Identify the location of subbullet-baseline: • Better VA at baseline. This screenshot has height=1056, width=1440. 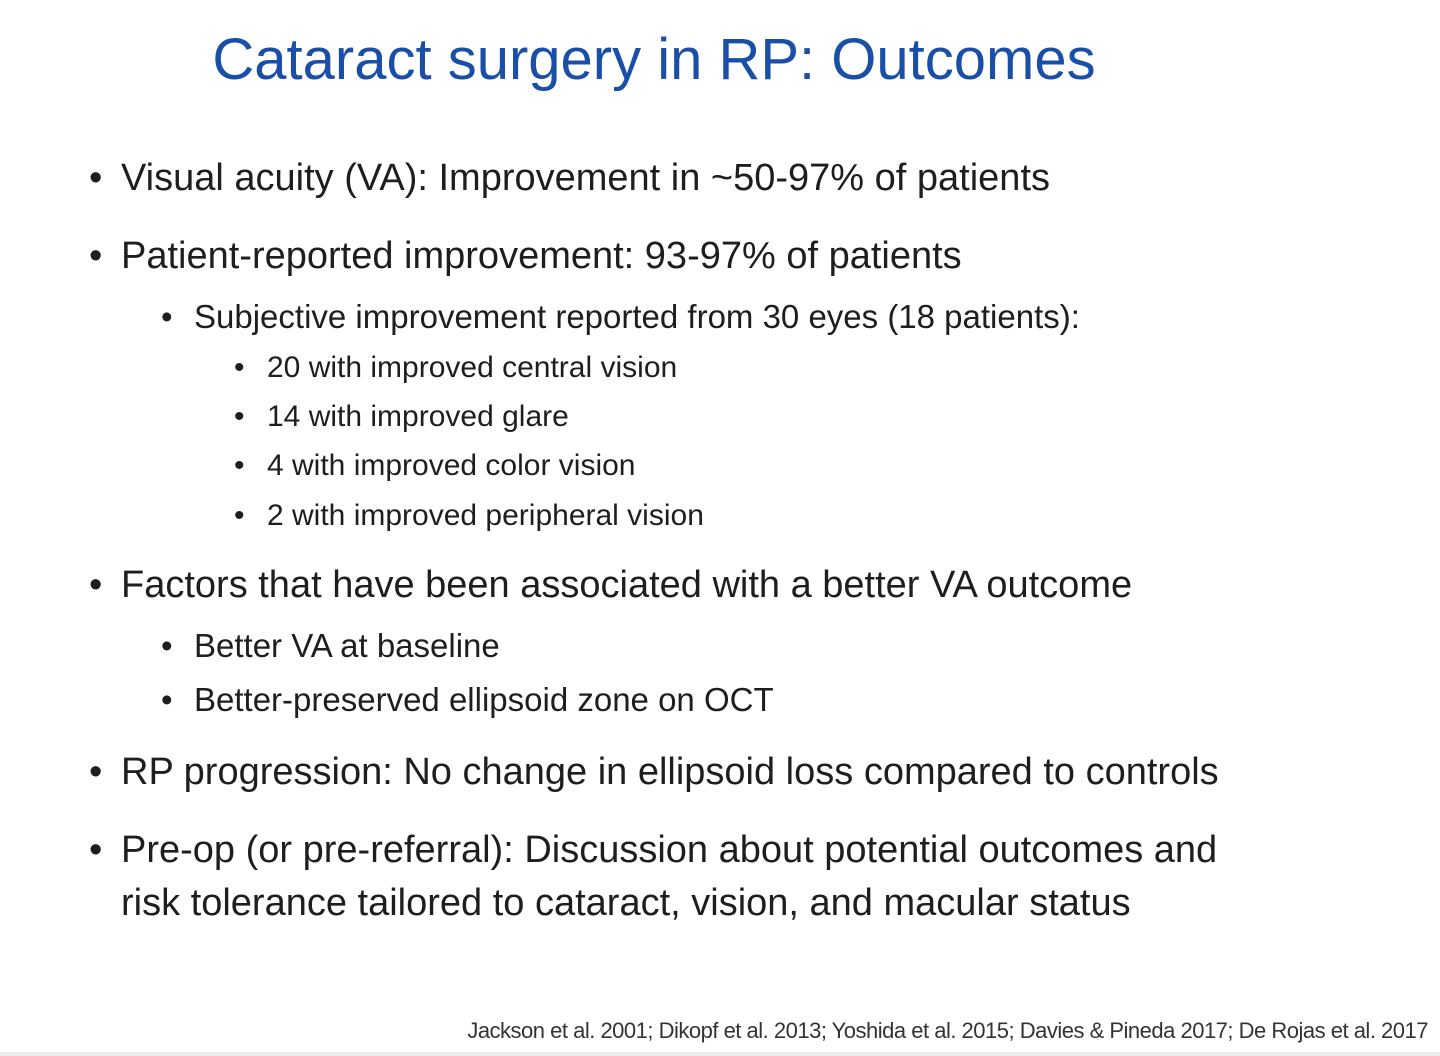
(330, 646).